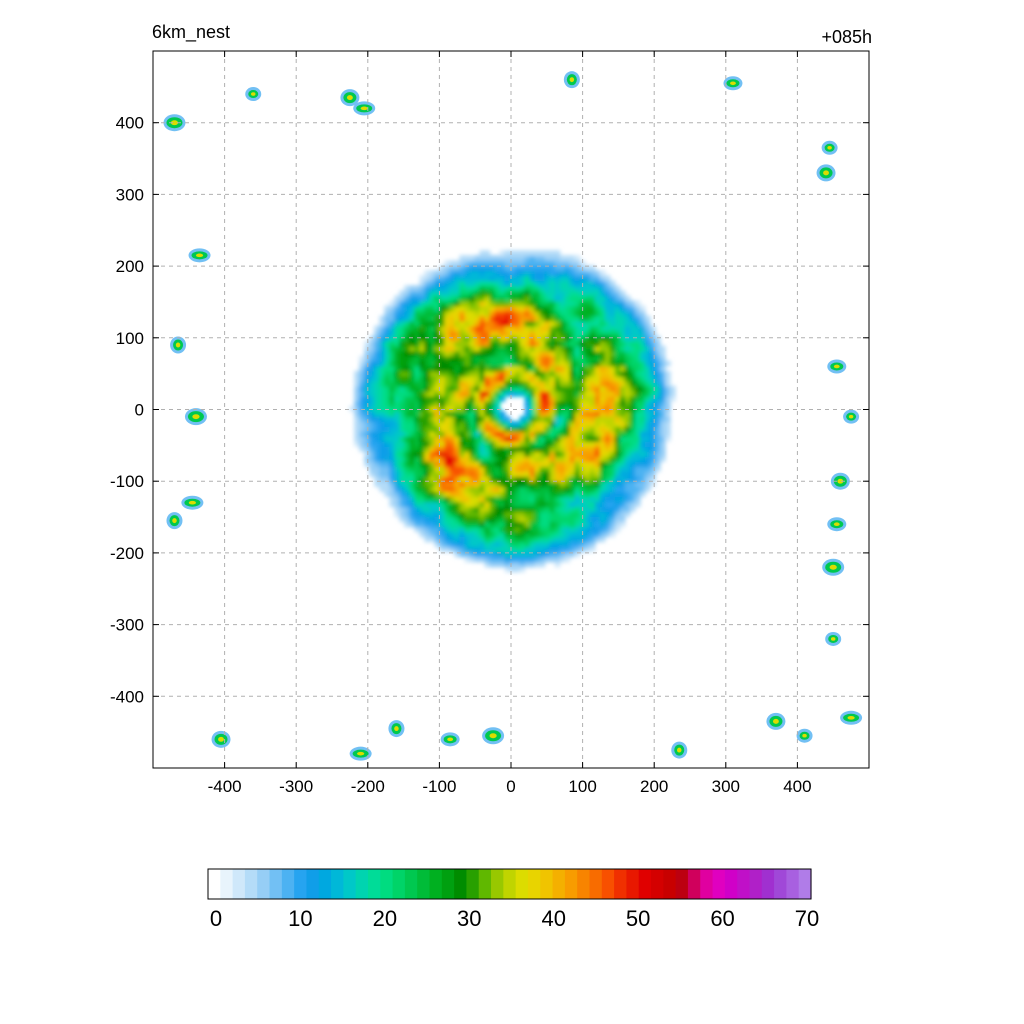 The image size is (1024, 1024). I want to click on x-tick-label: 300, so click(726, 786).